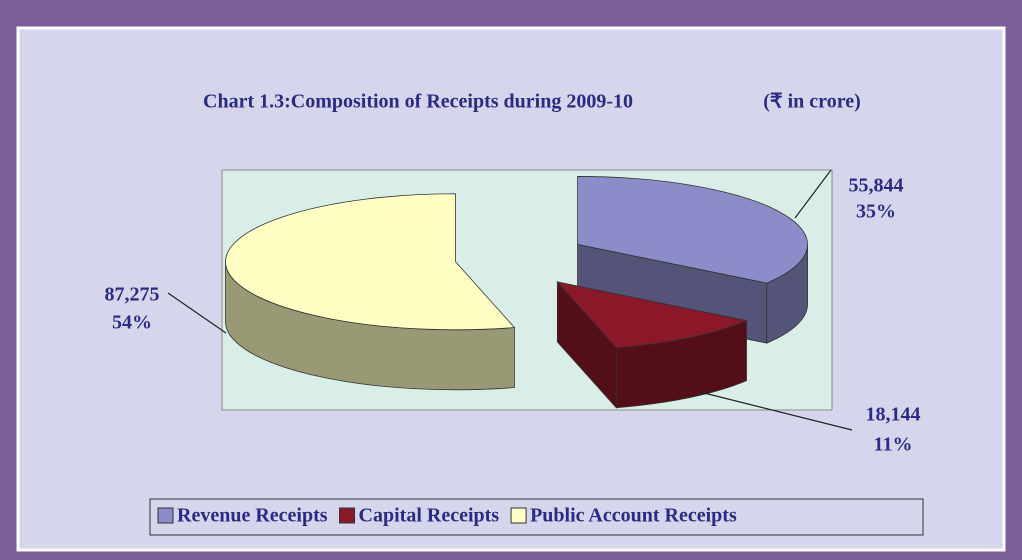 The width and height of the screenshot is (1022, 560). Describe the element at coordinates (812, 102) in the screenshot. I see `chart-unit: (₹ in crore)` at that location.